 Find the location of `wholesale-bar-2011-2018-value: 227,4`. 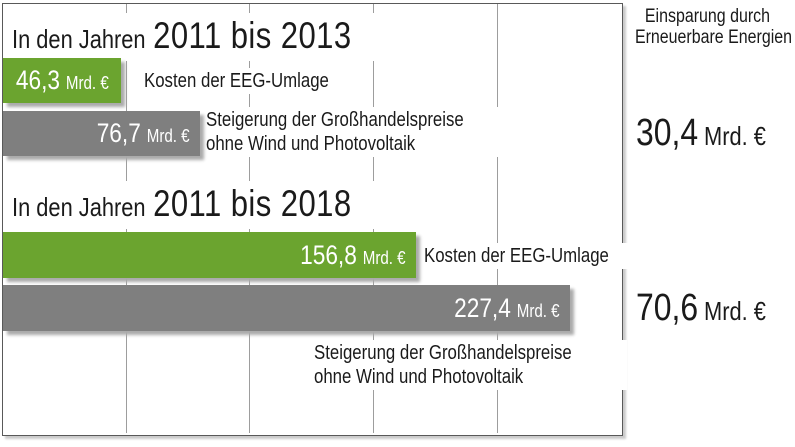

wholesale-bar-2011-2018-value: 227,4 is located at coordinates (483, 307).